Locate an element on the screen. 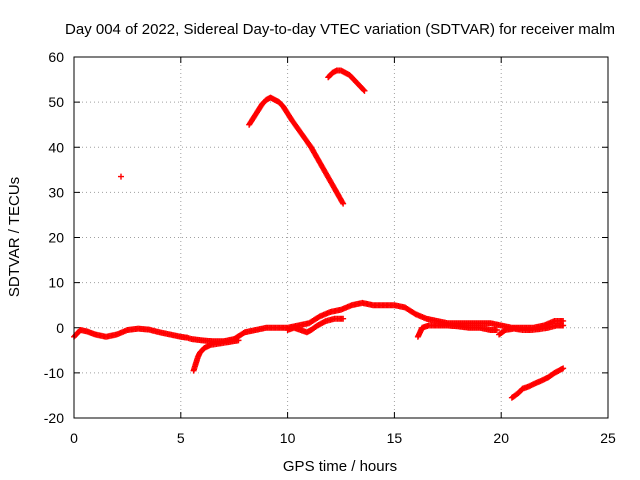 The image size is (640, 480). data-point-baseline-track-e is located at coordinates (563, 325).